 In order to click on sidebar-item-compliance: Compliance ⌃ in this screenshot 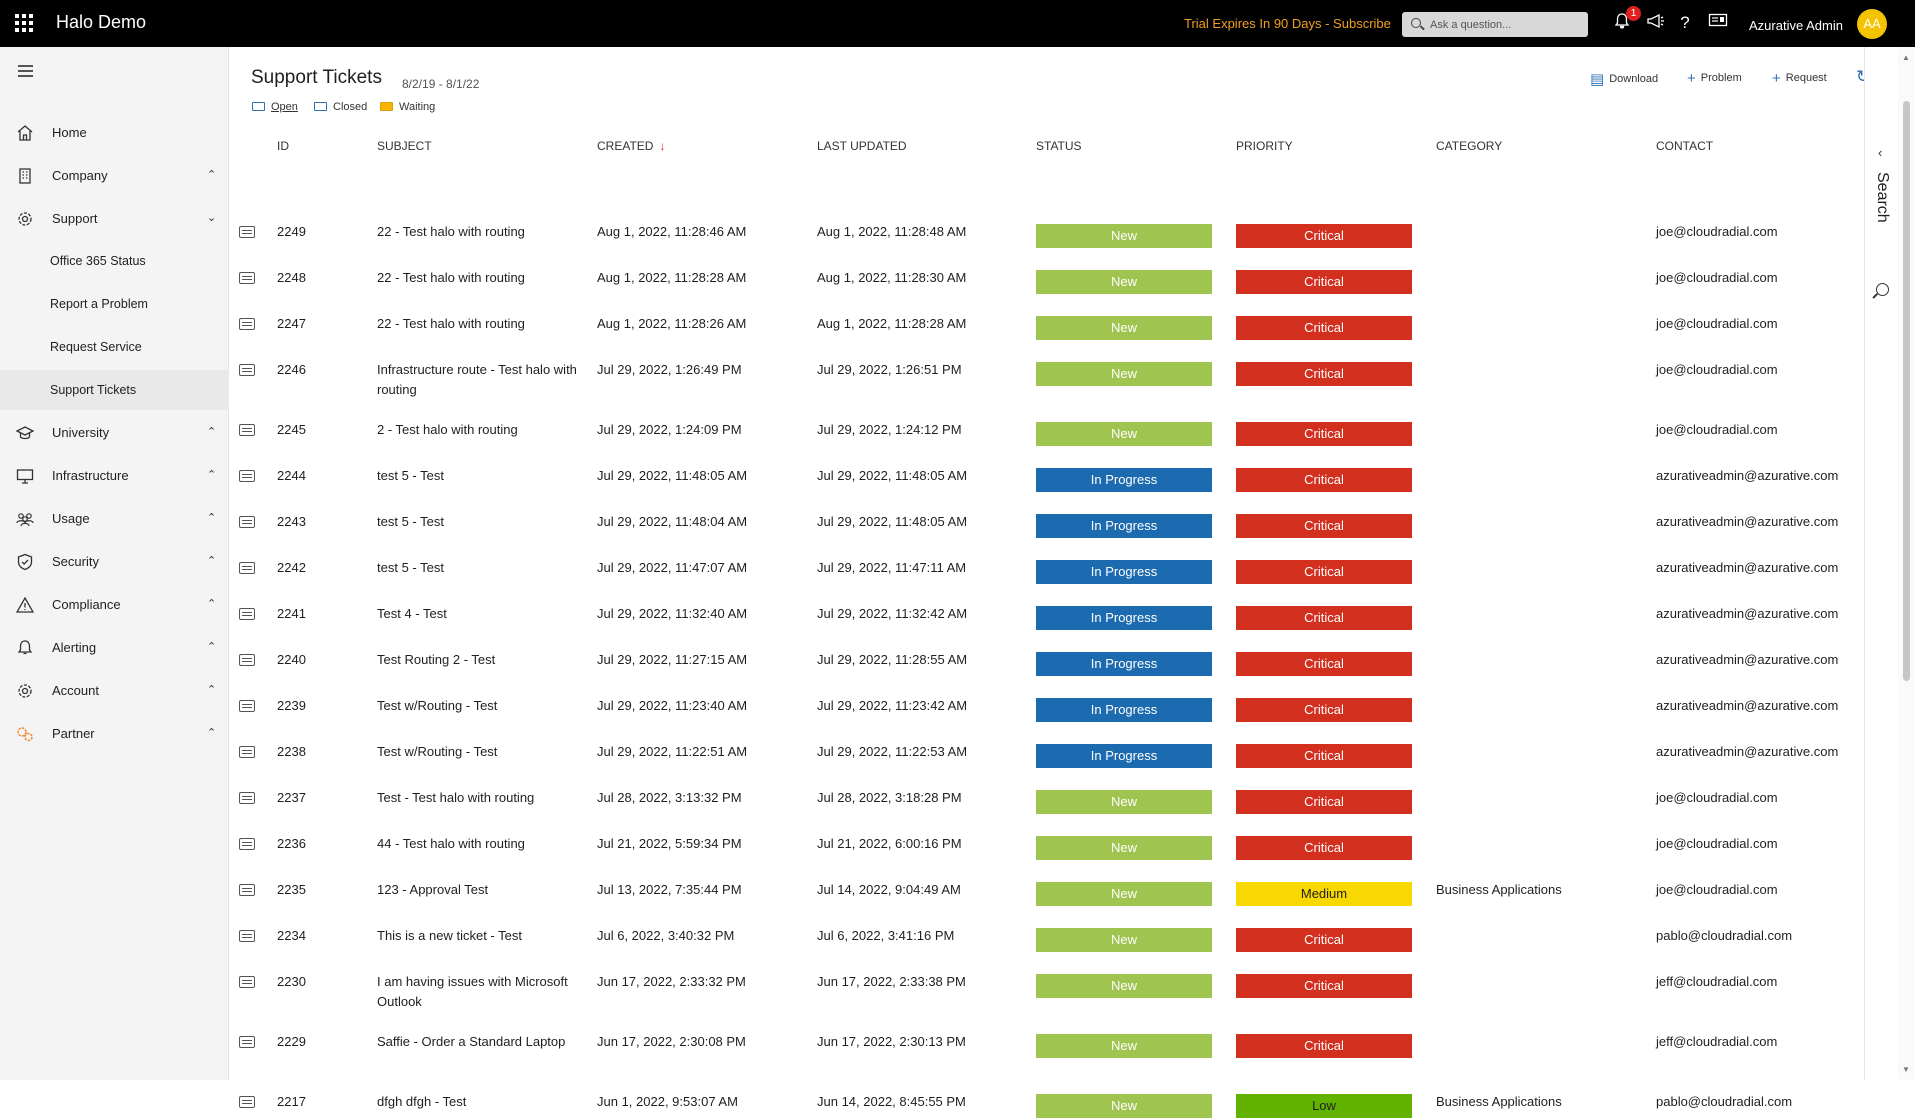, I will do `click(114, 605)`.